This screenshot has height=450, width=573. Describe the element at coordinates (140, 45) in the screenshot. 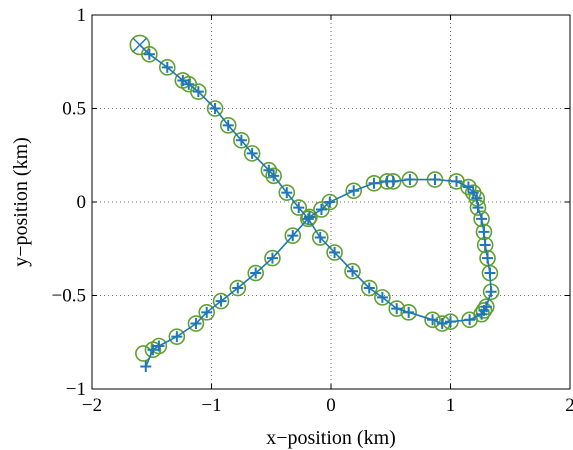

I see `start-marker` at that location.